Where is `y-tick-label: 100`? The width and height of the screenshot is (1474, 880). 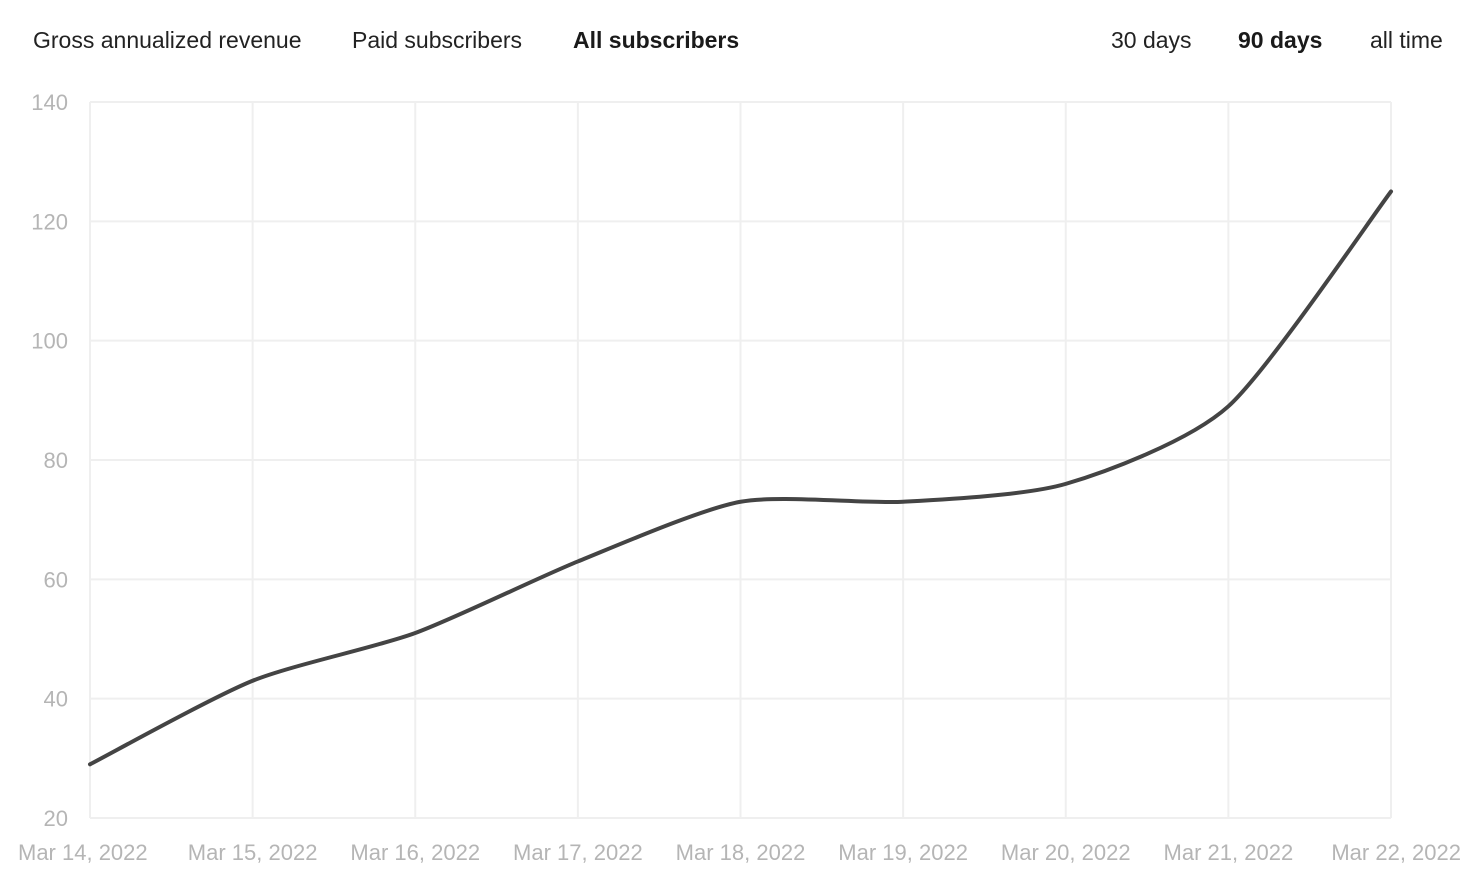
y-tick-label: 100 is located at coordinates (49, 341).